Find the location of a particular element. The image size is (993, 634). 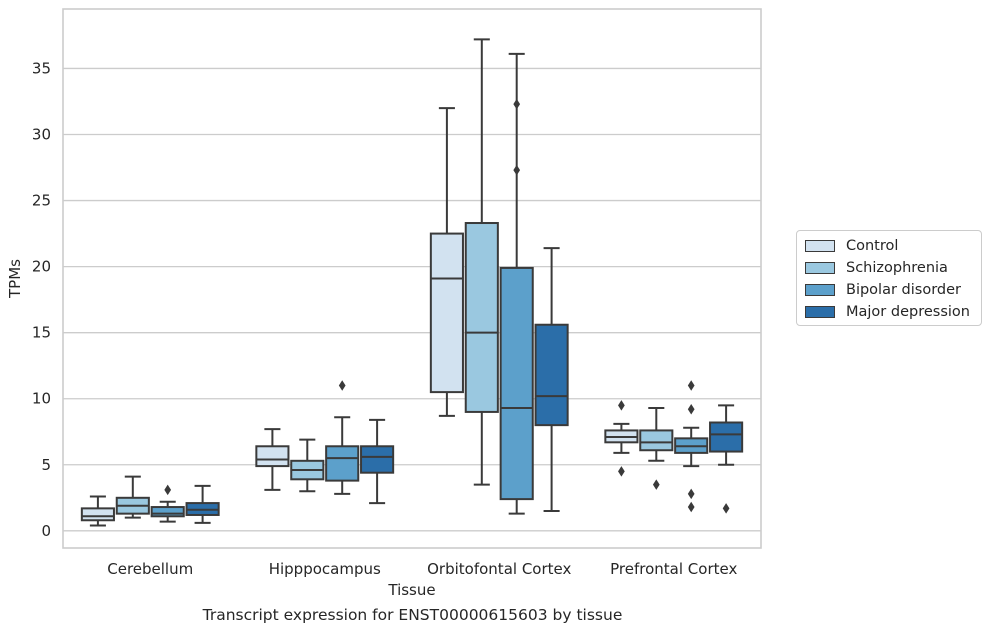

y-axis-label: TPMs is located at coordinates (15, 279).